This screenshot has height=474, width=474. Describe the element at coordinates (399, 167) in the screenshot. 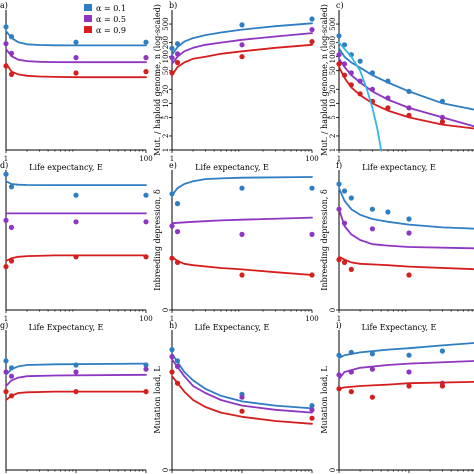

I see `x-axis-label-c: Life expectancy, E` at that location.